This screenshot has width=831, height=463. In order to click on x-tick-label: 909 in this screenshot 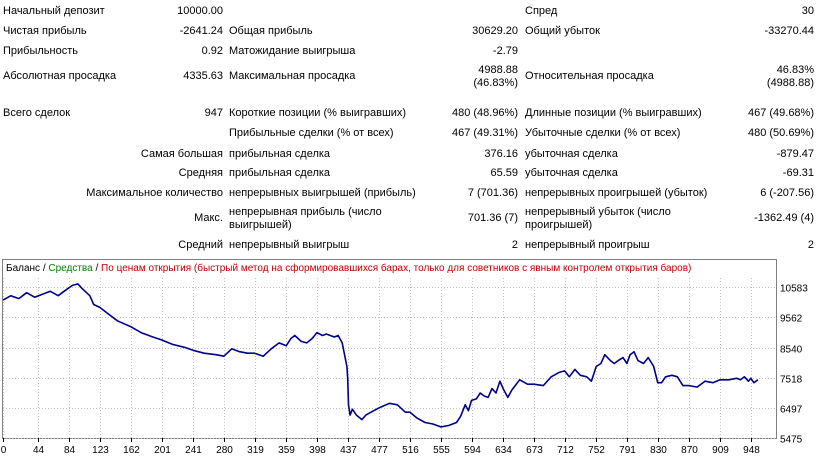, I will do `click(720, 450)`.